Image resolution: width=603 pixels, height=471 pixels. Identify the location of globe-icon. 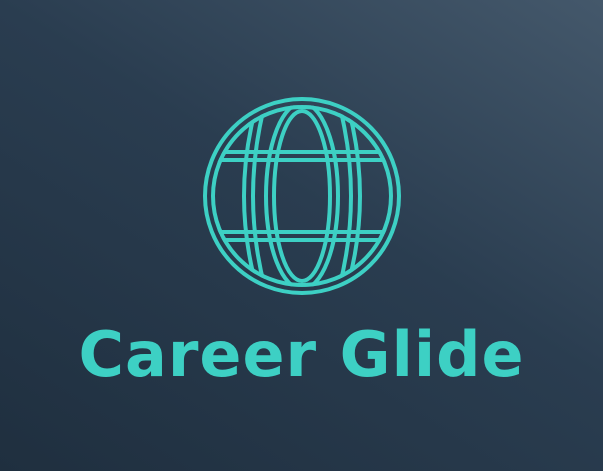
(302, 196).